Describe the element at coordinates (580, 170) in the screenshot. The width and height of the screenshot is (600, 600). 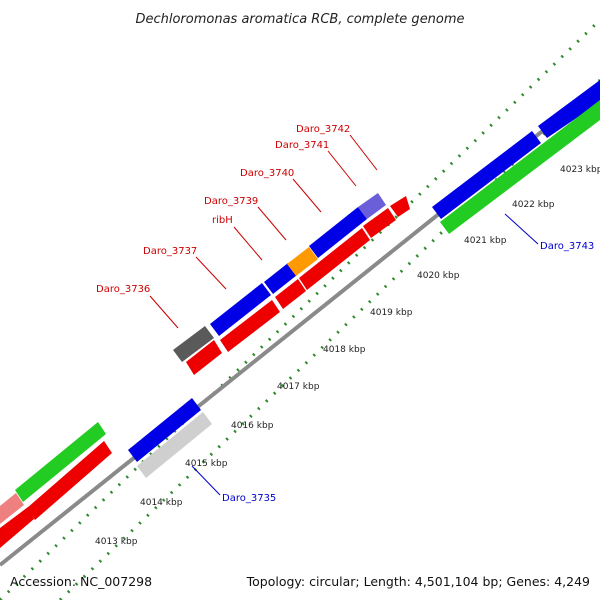
I see `kbp-label-4023: 4023 kbp` at that location.